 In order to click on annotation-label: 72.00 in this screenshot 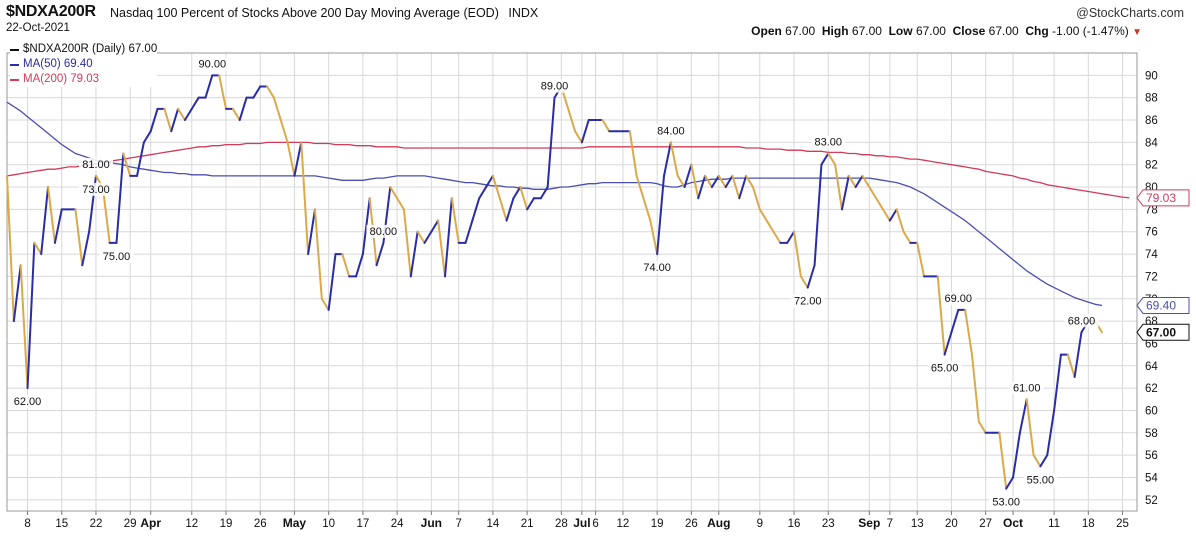, I will do `click(808, 302)`.